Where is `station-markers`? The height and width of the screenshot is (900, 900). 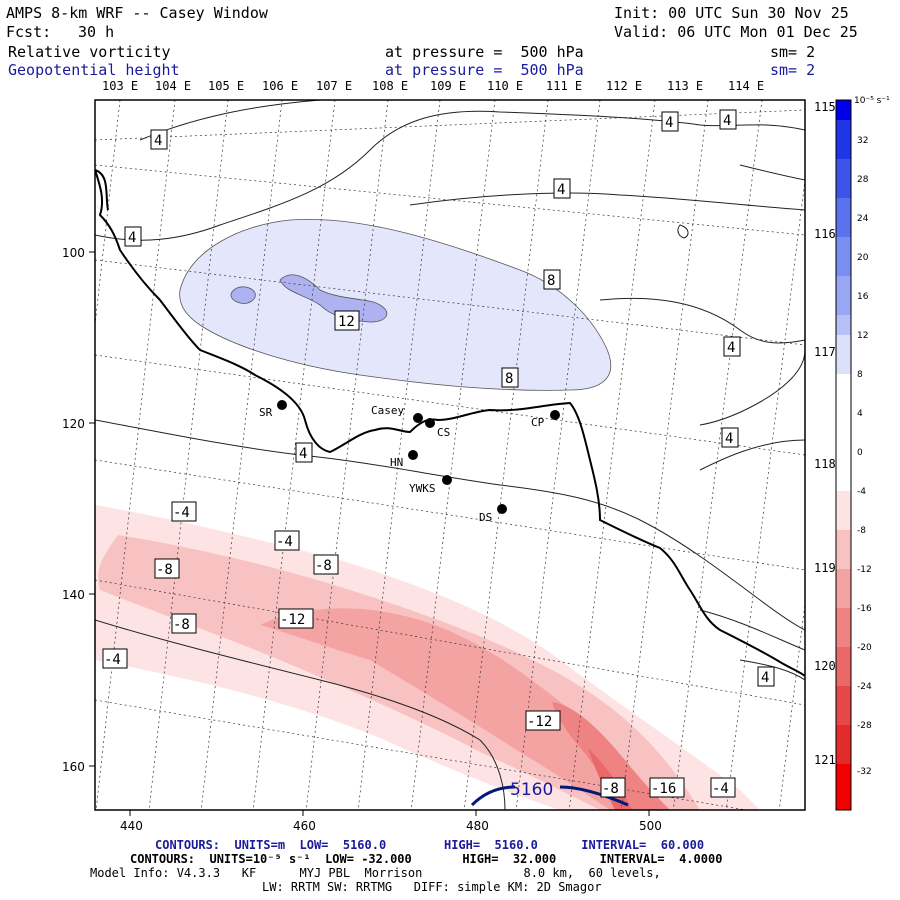
station-markers is located at coordinates (418, 457).